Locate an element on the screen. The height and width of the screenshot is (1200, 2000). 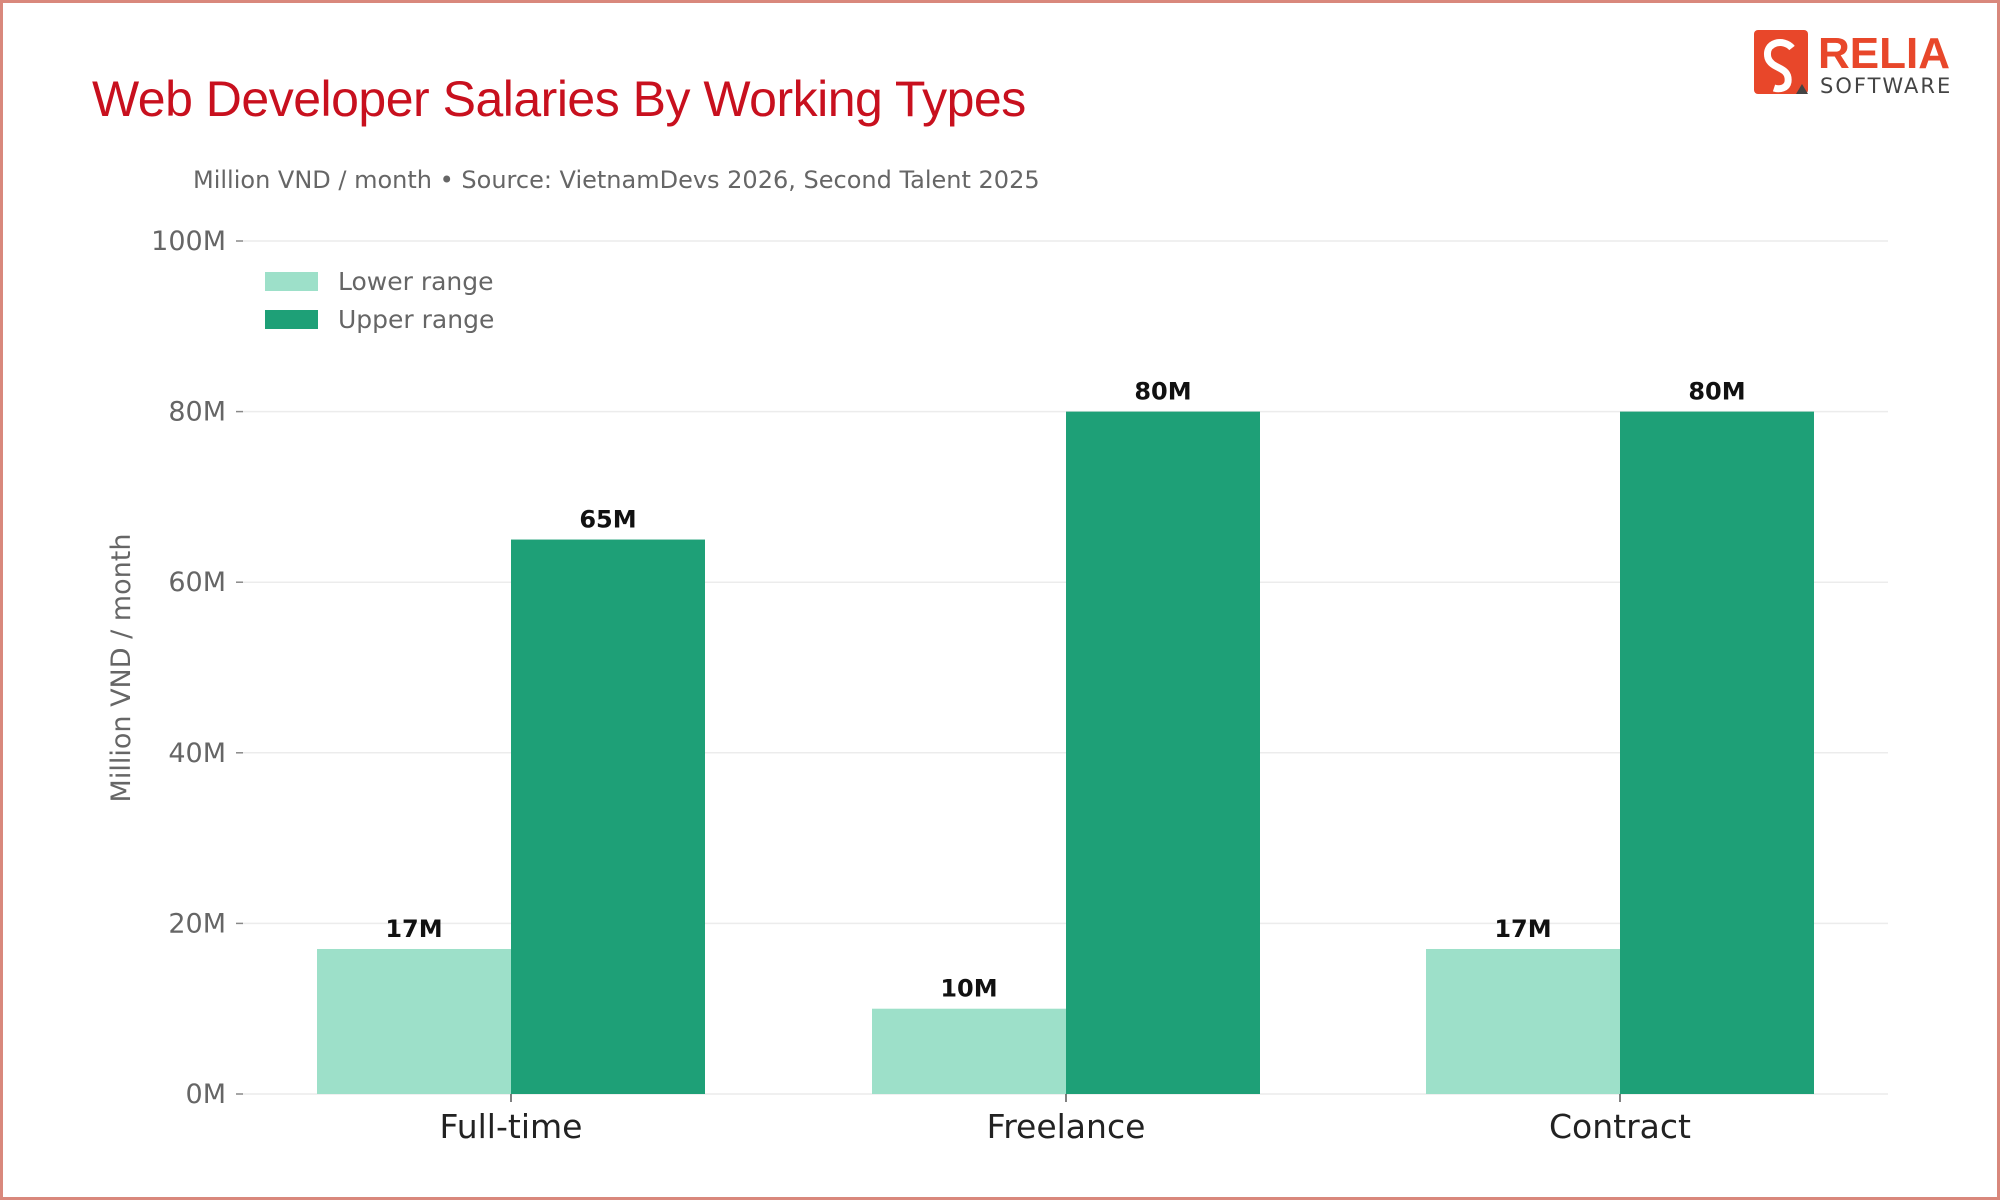
svg-text: RELIA is located at coordinates (1884, 54).